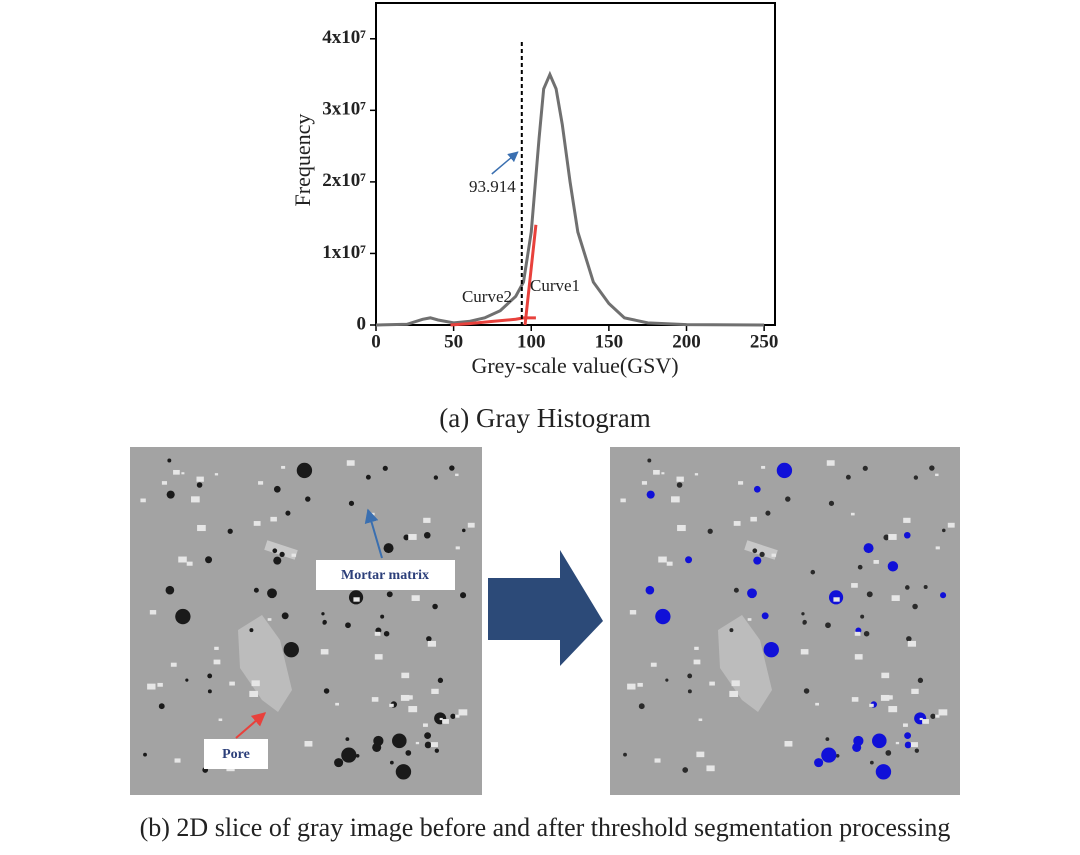 This screenshot has height=855, width=1080. I want to click on y-tick-label: 1x10⁷, so click(344, 252).